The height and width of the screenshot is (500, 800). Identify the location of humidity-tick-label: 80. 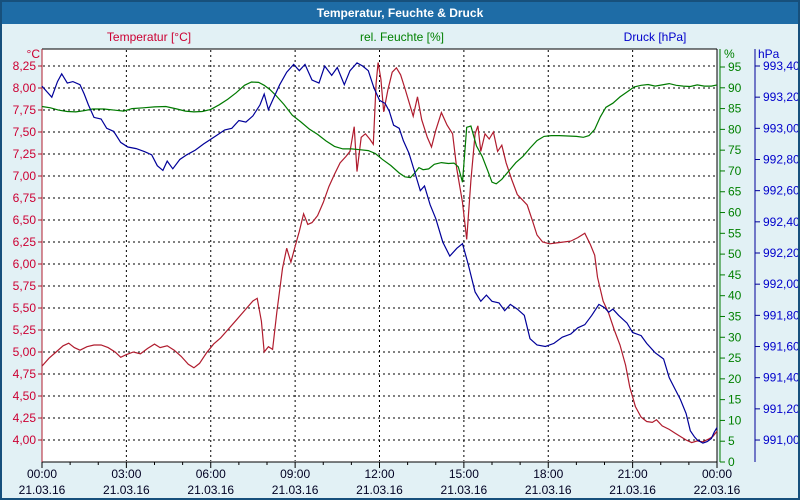
(735, 129).